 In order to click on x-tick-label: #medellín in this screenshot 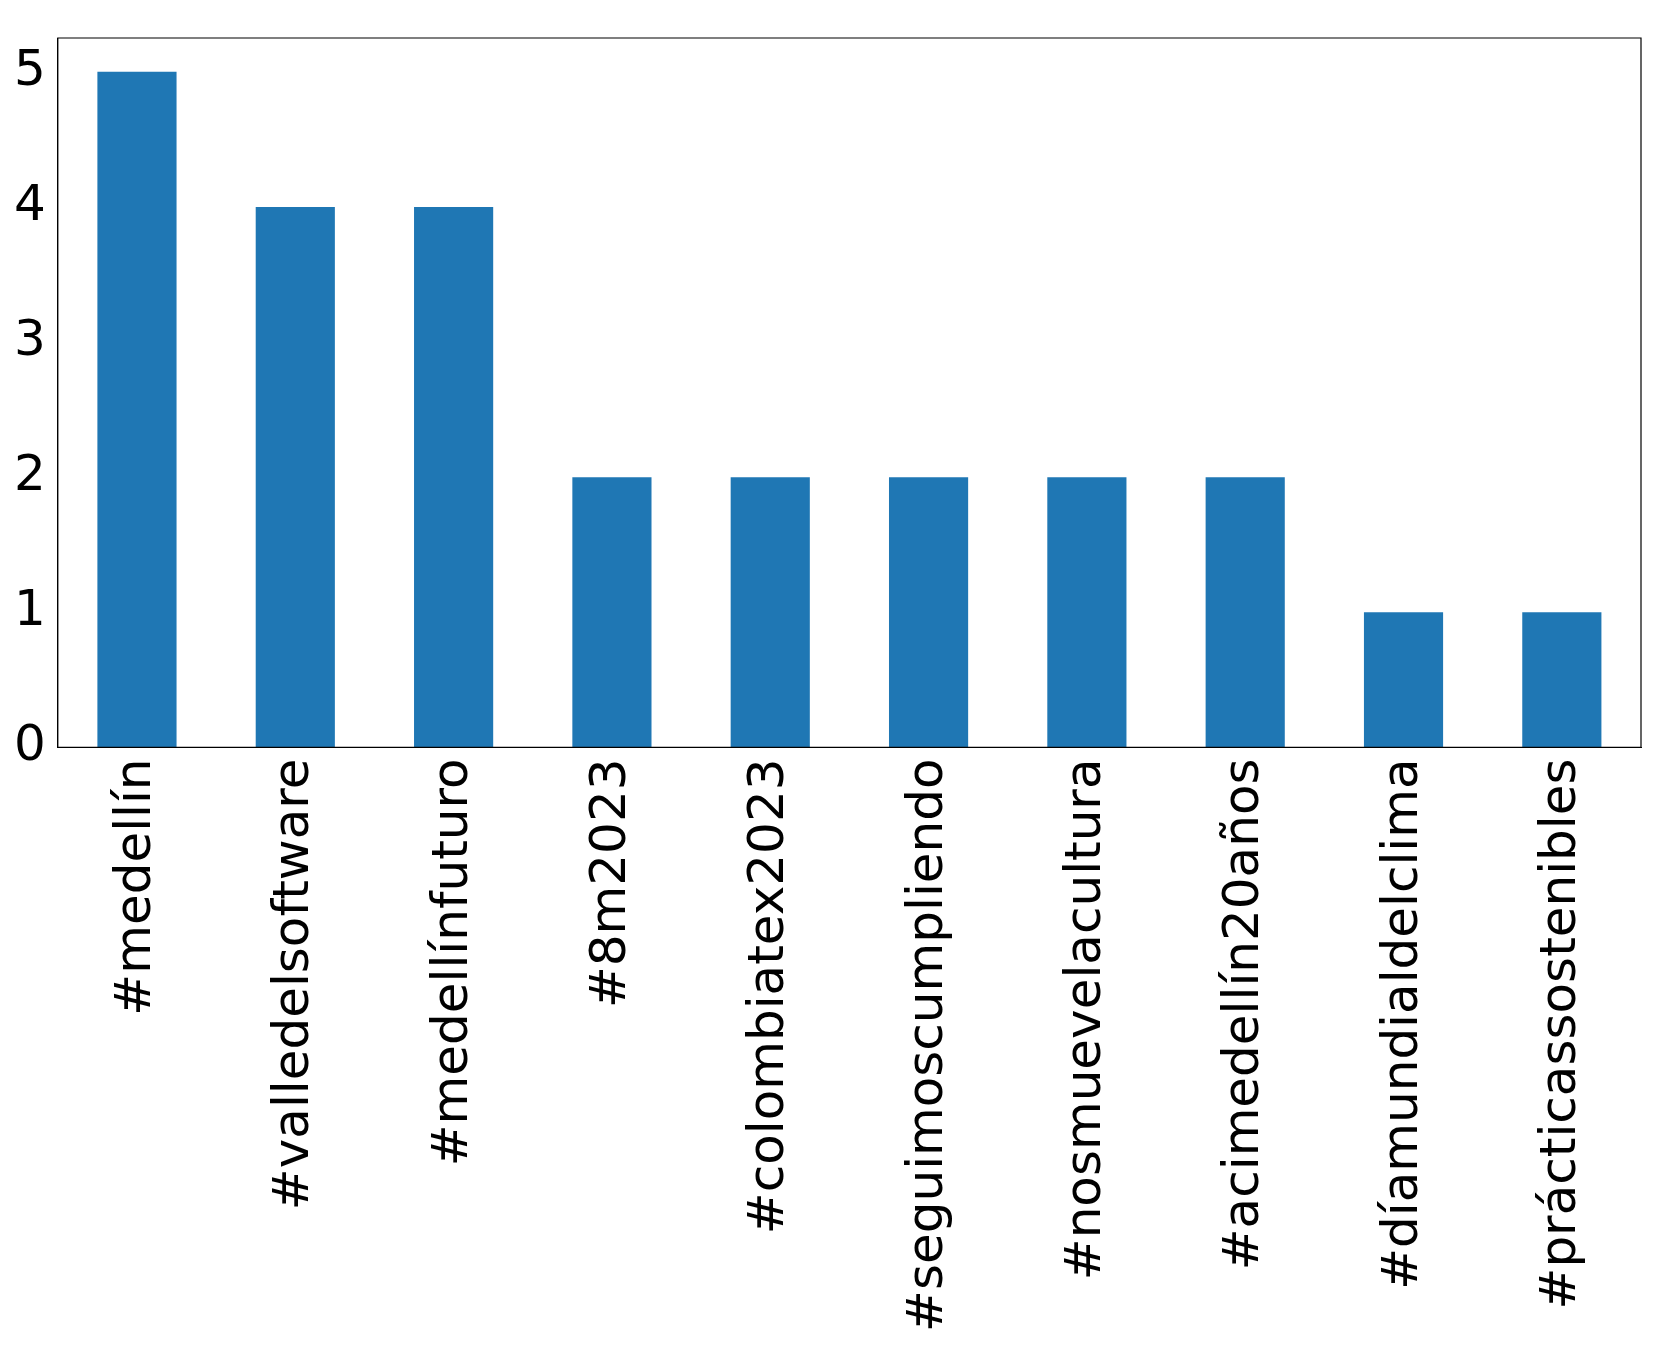, I will do `click(132, 887)`.